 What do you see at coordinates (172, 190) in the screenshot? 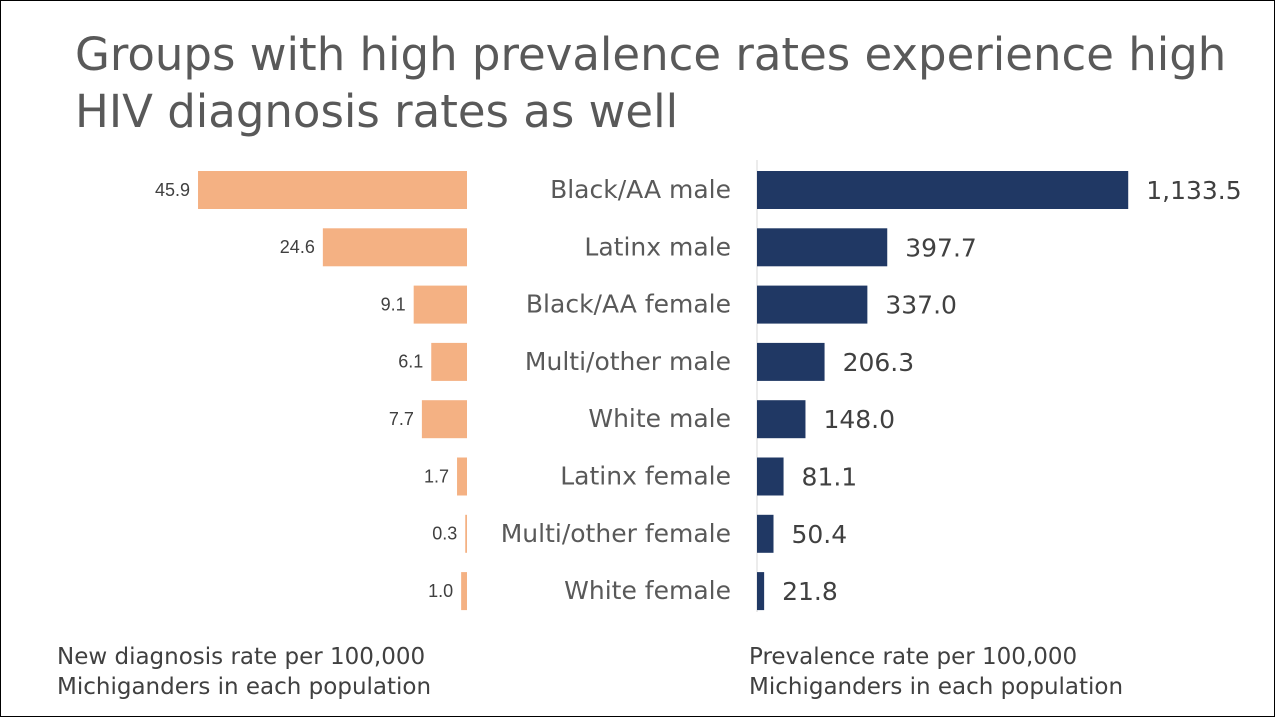
I see `value-label: 45.9` at bounding box center [172, 190].